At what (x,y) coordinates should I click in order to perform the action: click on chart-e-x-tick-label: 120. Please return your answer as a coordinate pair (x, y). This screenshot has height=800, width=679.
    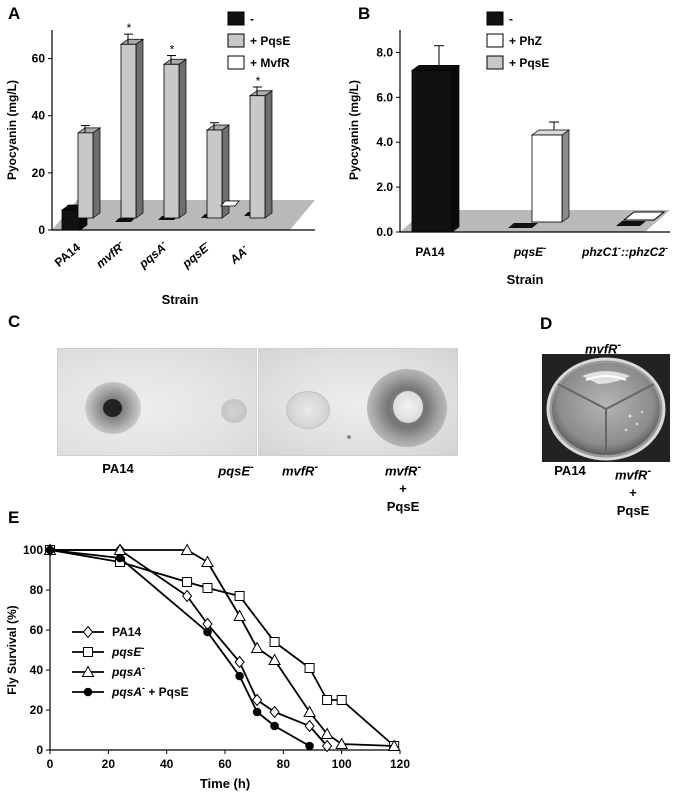
    Looking at the image, I should click on (400, 764).